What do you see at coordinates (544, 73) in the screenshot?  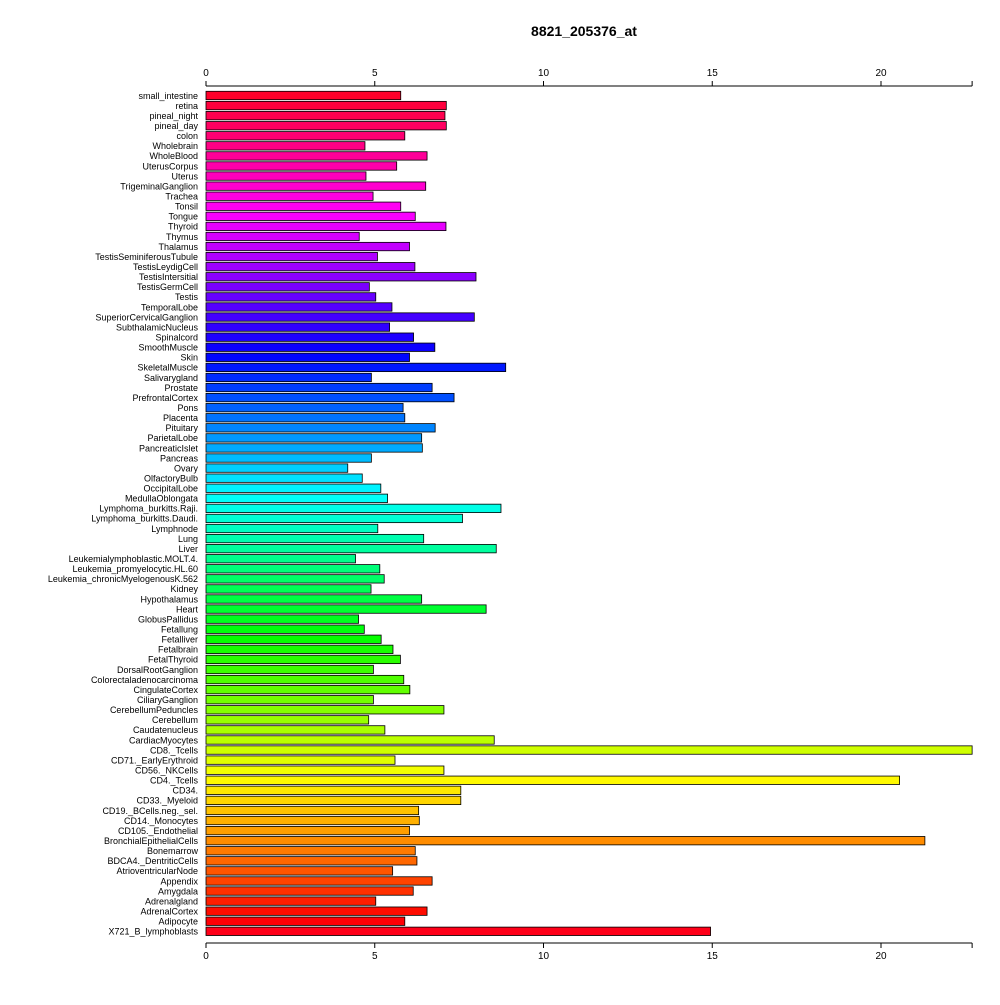 I see `x-axis-top-tick-label: 10` at bounding box center [544, 73].